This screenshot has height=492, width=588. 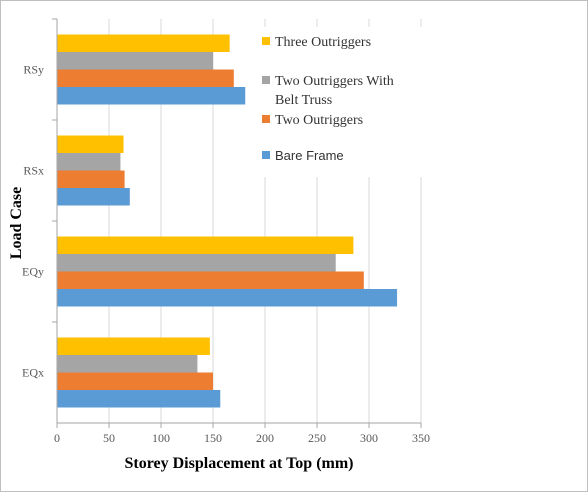 What do you see at coordinates (57, 438) in the screenshot?
I see `x-tick-label: 0` at bounding box center [57, 438].